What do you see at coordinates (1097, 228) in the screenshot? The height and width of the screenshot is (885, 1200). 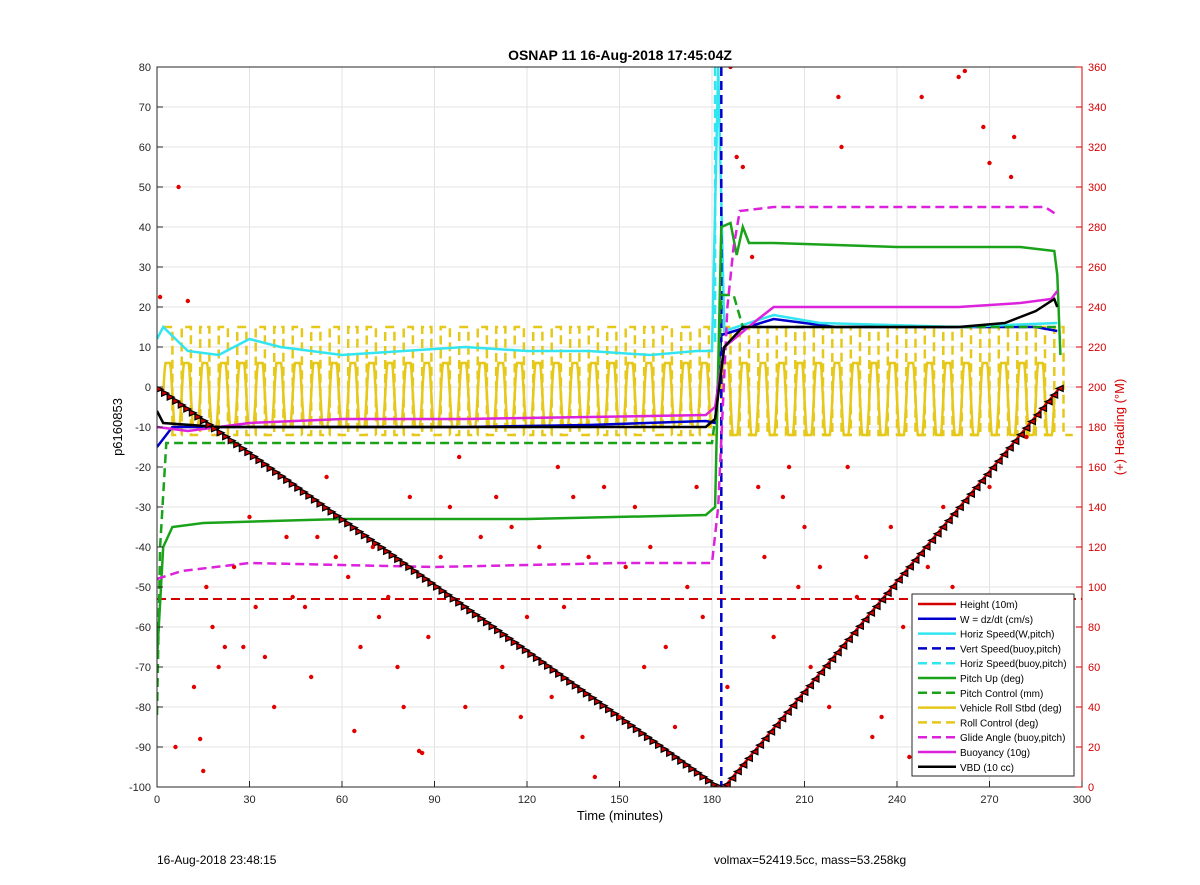 I see `y2-tick-label: 280` at bounding box center [1097, 228].